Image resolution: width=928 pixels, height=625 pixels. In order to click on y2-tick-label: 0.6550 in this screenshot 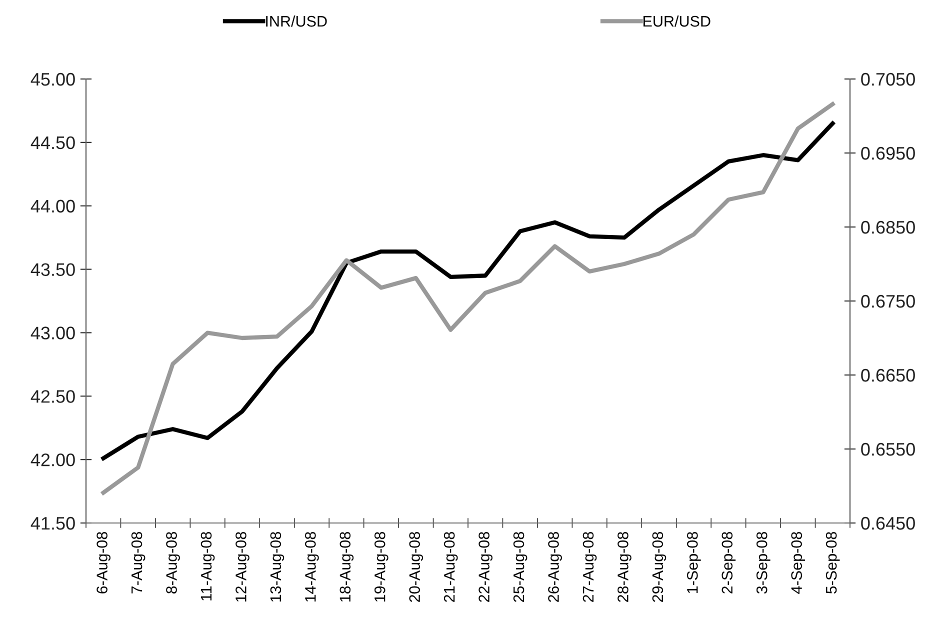, I will do `click(888, 449)`.